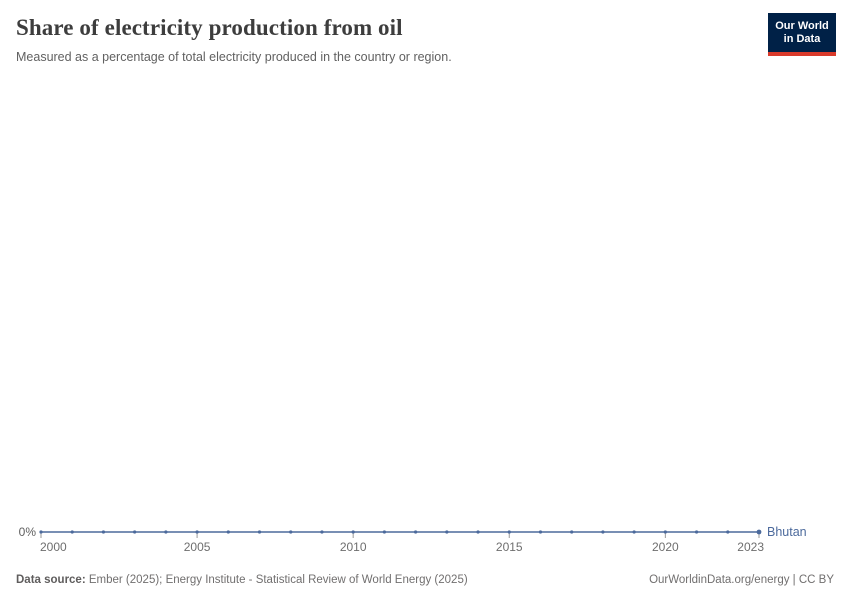 The width and height of the screenshot is (850, 600). What do you see at coordinates (53, 547) in the screenshot?
I see `x-axis-tick-label: 2000` at bounding box center [53, 547].